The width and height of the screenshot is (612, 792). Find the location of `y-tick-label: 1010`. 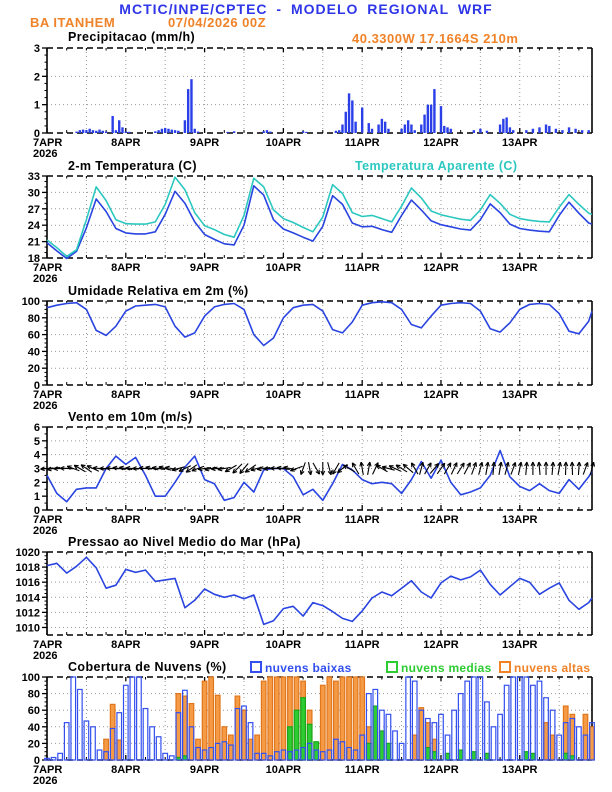

y-tick-label: 1010 is located at coordinates (28, 628).